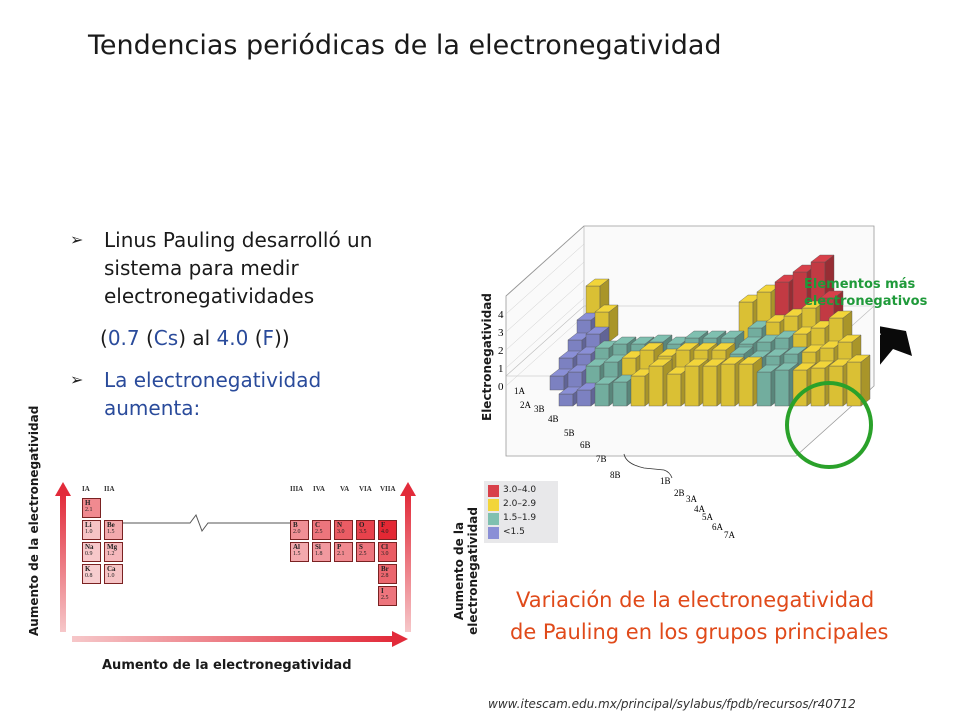 Image resolution: width=960 pixels, height=720 pixels. What do you see at coordinates (615, 475) in the screenshot?
I see `group-label-3d: 8B` at bounding box center [615, 475].